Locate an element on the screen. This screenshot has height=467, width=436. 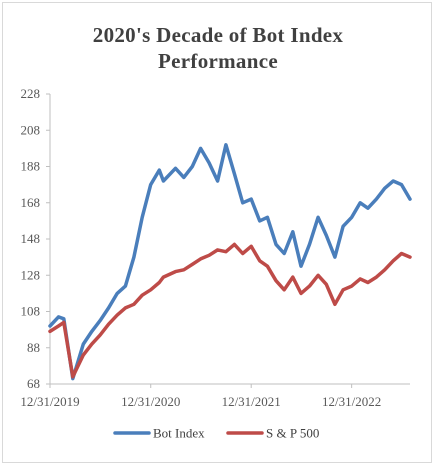
y-axis-ticks: 228 208 188 168 148 128 108 88 68 is located at coordinates (35, 238).